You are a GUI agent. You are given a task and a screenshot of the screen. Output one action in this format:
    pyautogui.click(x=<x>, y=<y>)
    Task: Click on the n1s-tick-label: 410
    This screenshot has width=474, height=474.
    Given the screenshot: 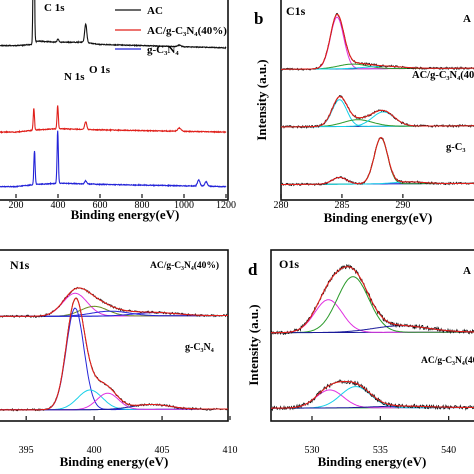 What is the action you would take?
    pyautogui.click(x=230, y=450)
    